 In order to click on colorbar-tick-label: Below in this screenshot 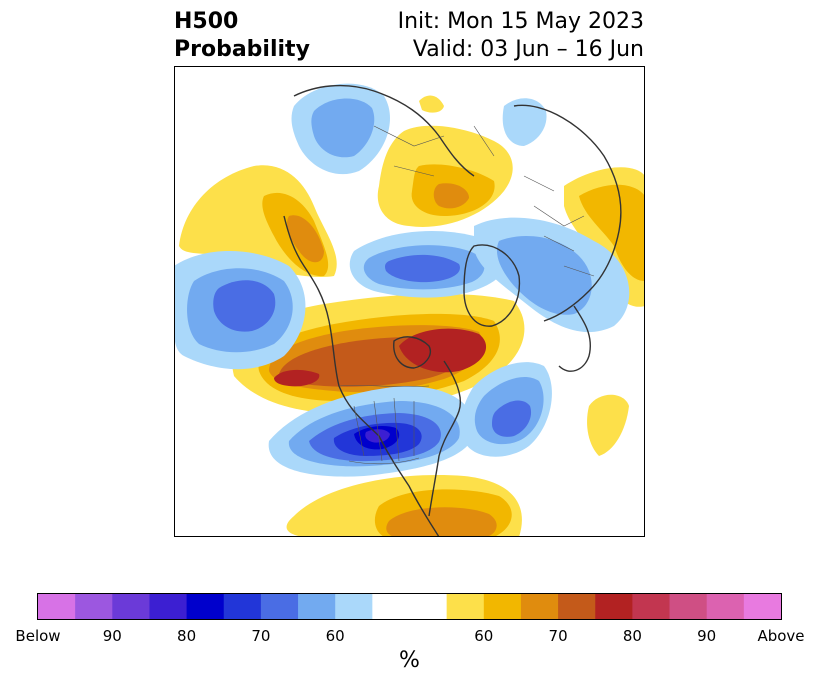, I will do `click(37, 636)`.